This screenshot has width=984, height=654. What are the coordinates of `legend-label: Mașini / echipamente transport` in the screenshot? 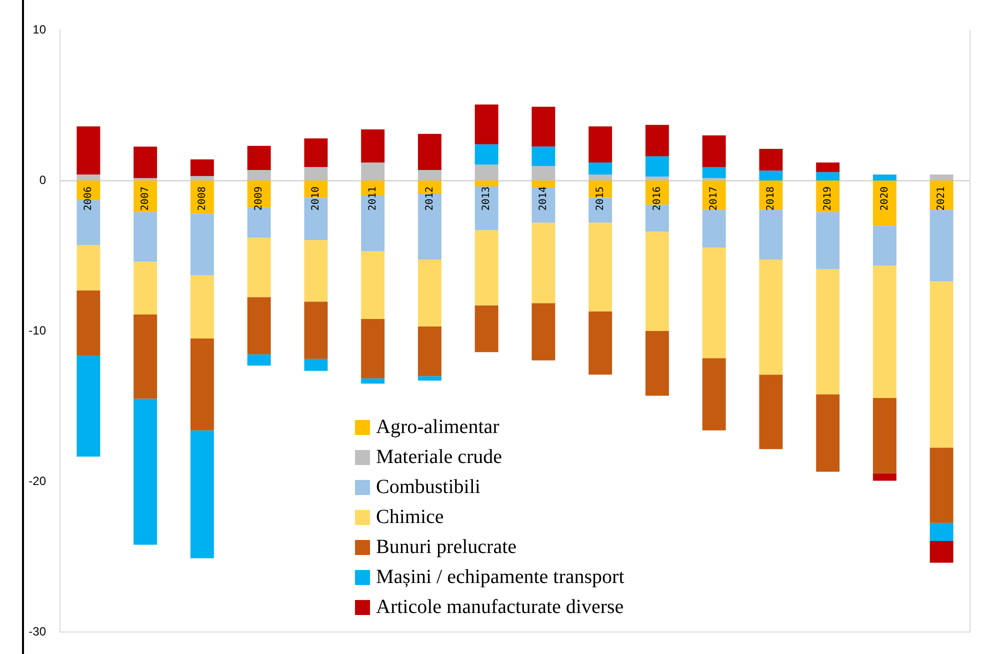 It's located at (500, 577).